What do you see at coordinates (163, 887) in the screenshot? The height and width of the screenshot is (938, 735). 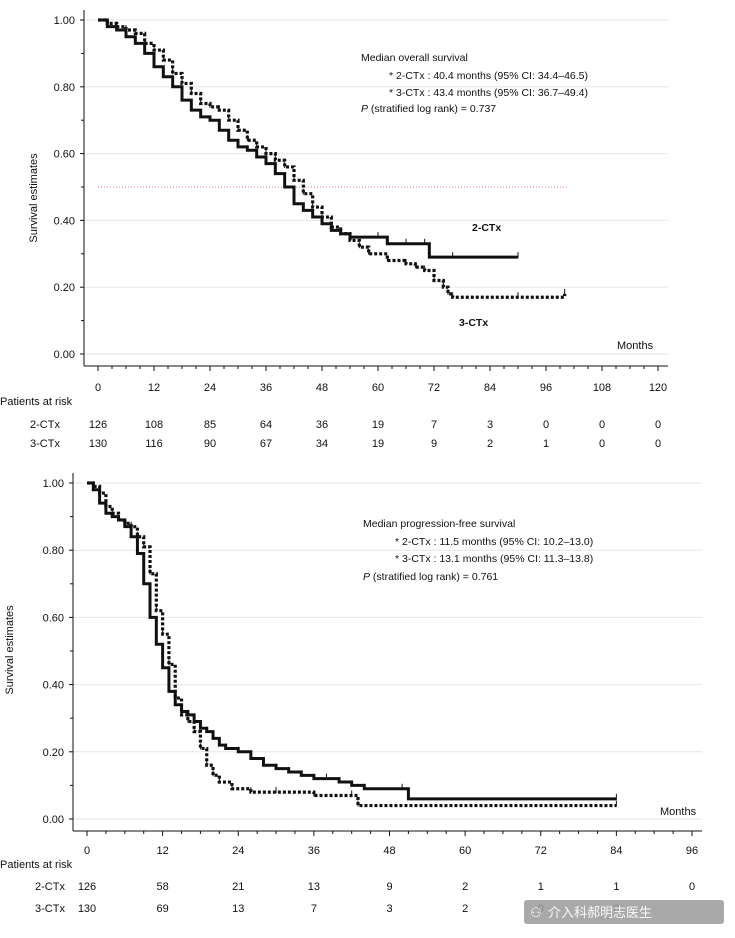 I see `risk-value: 58` at bounding box center [163, 887].